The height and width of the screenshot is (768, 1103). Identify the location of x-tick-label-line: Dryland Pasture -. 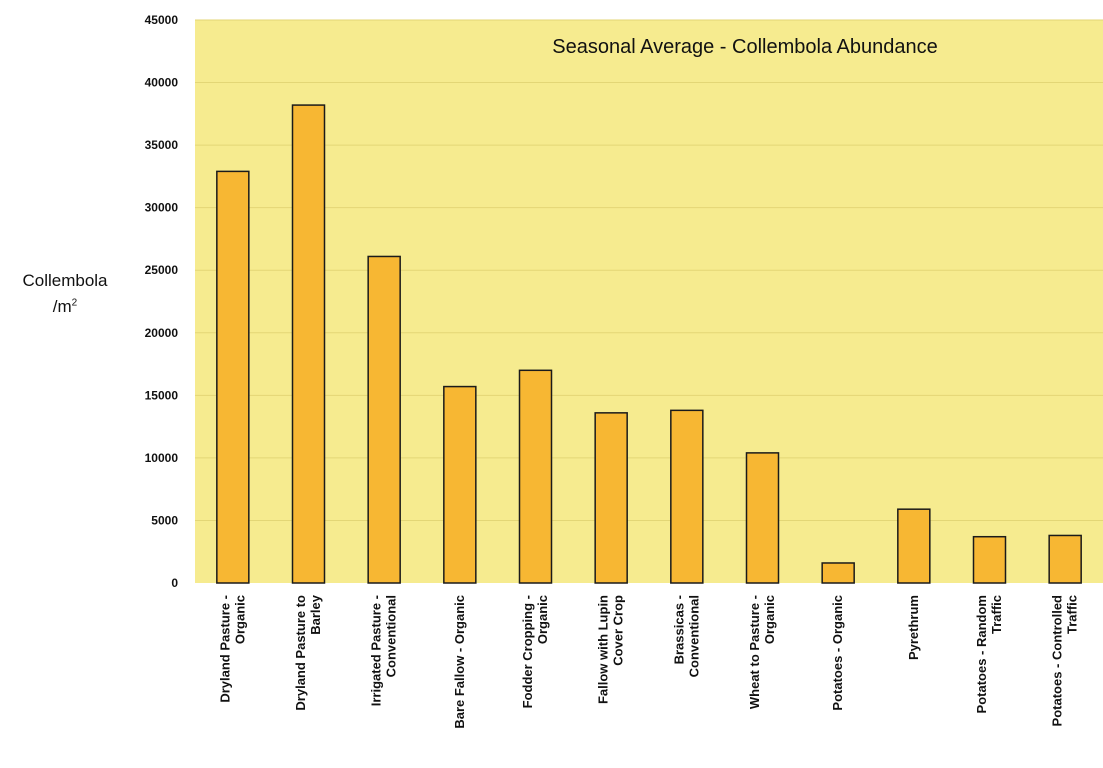
(224, 649).